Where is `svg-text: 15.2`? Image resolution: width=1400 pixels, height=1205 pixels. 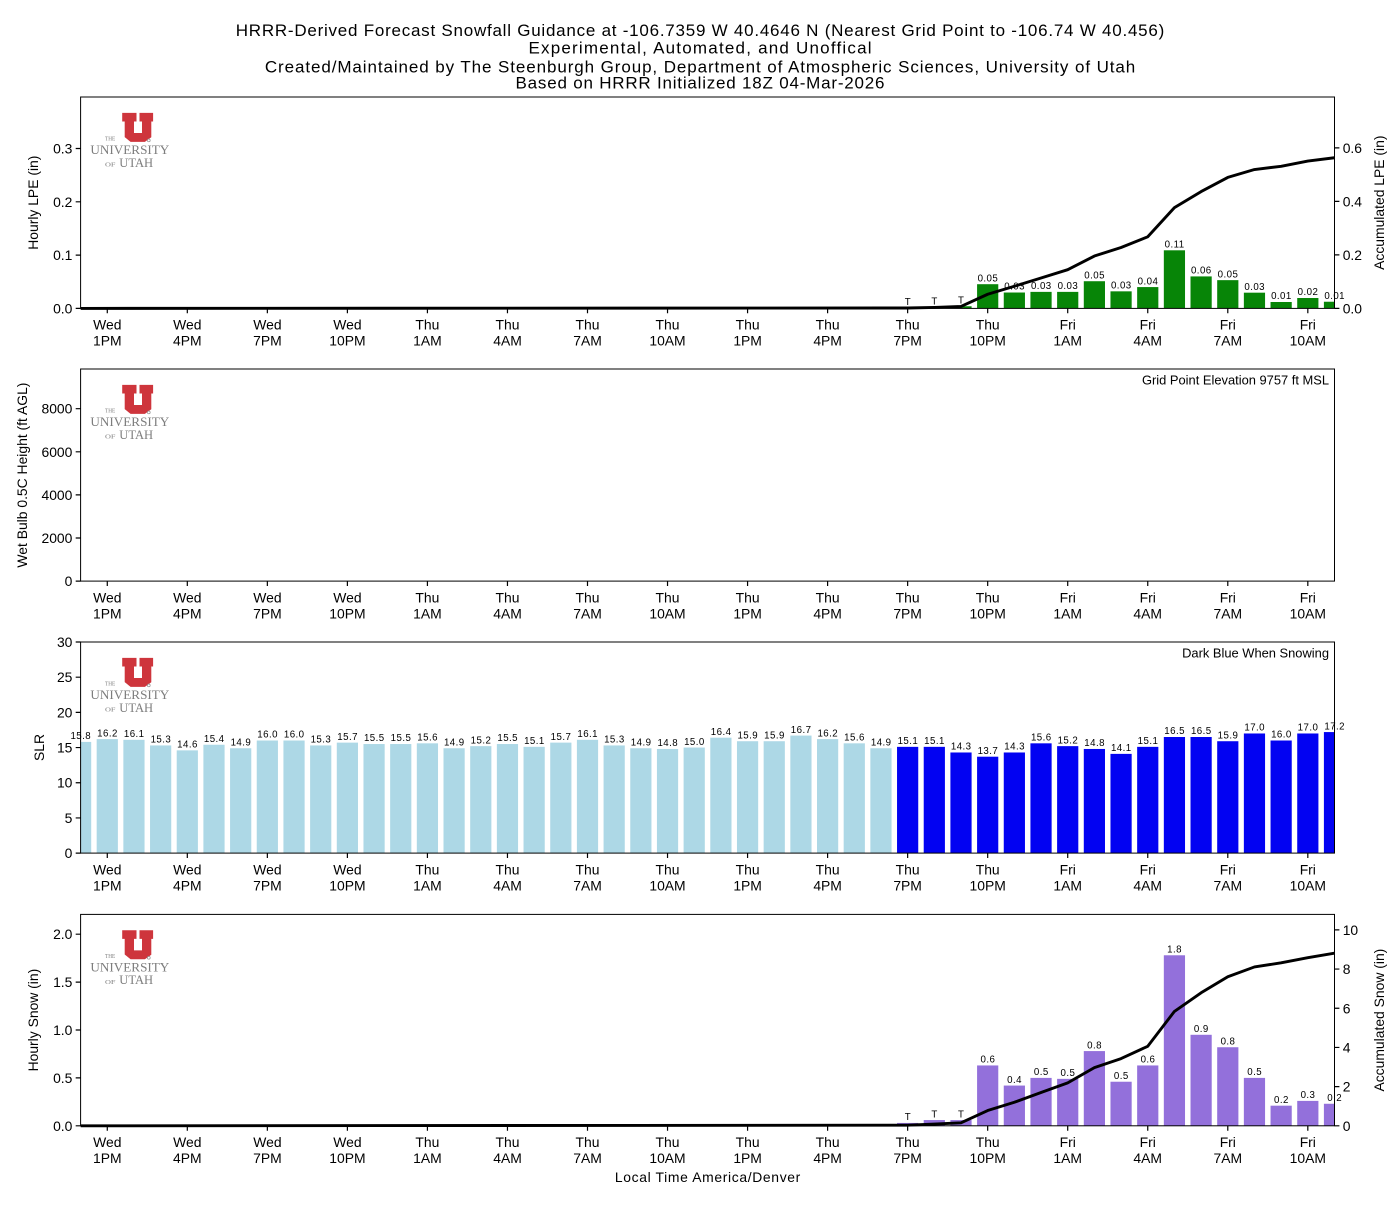 svg-text: 15.2 is located at coordinates (1068, 740).